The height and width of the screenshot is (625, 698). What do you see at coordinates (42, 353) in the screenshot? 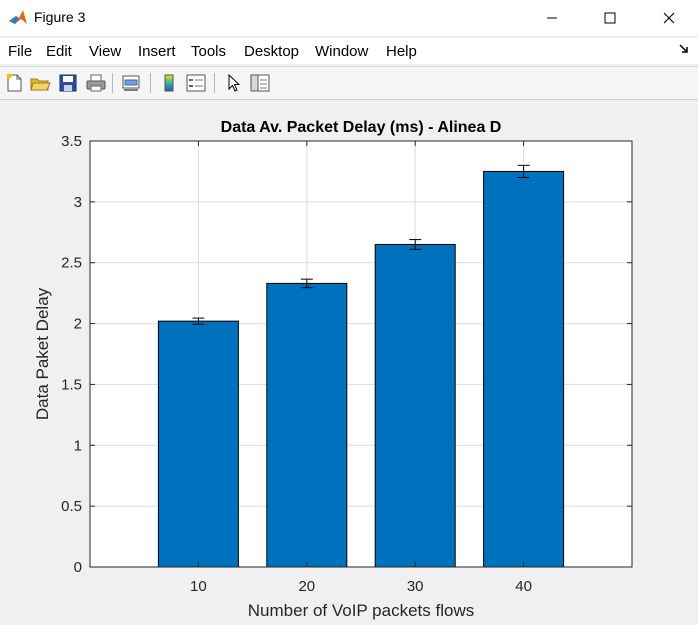
I see `y-axis-title: Data Paket Delay` at bounding box center [42, 353].